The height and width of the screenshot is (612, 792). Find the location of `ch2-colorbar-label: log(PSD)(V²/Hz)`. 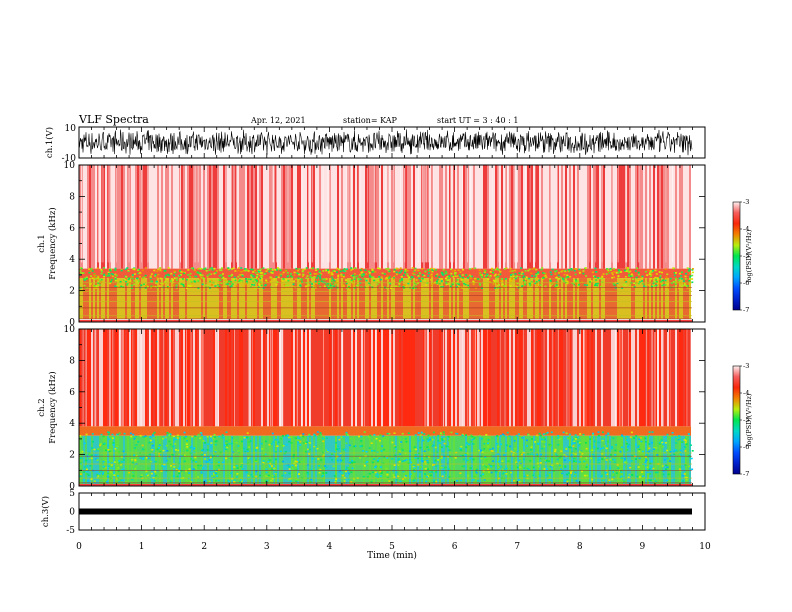

ch2-colorbar-label: log(PSD)(V²/Hz) is located at coordinates (749, 419).